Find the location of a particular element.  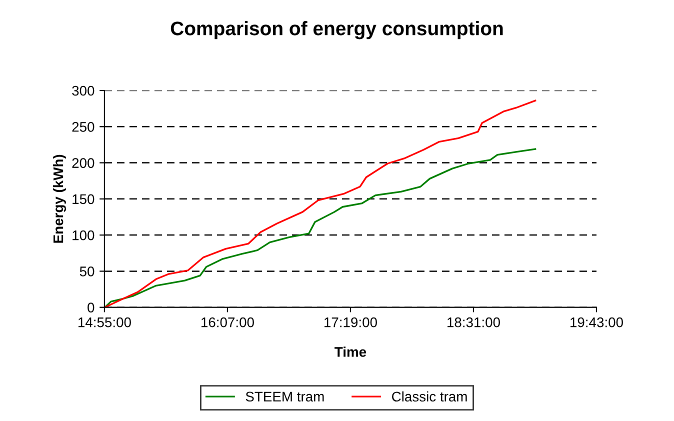

x-axis-title: Time is located at coordinates (350, 351).